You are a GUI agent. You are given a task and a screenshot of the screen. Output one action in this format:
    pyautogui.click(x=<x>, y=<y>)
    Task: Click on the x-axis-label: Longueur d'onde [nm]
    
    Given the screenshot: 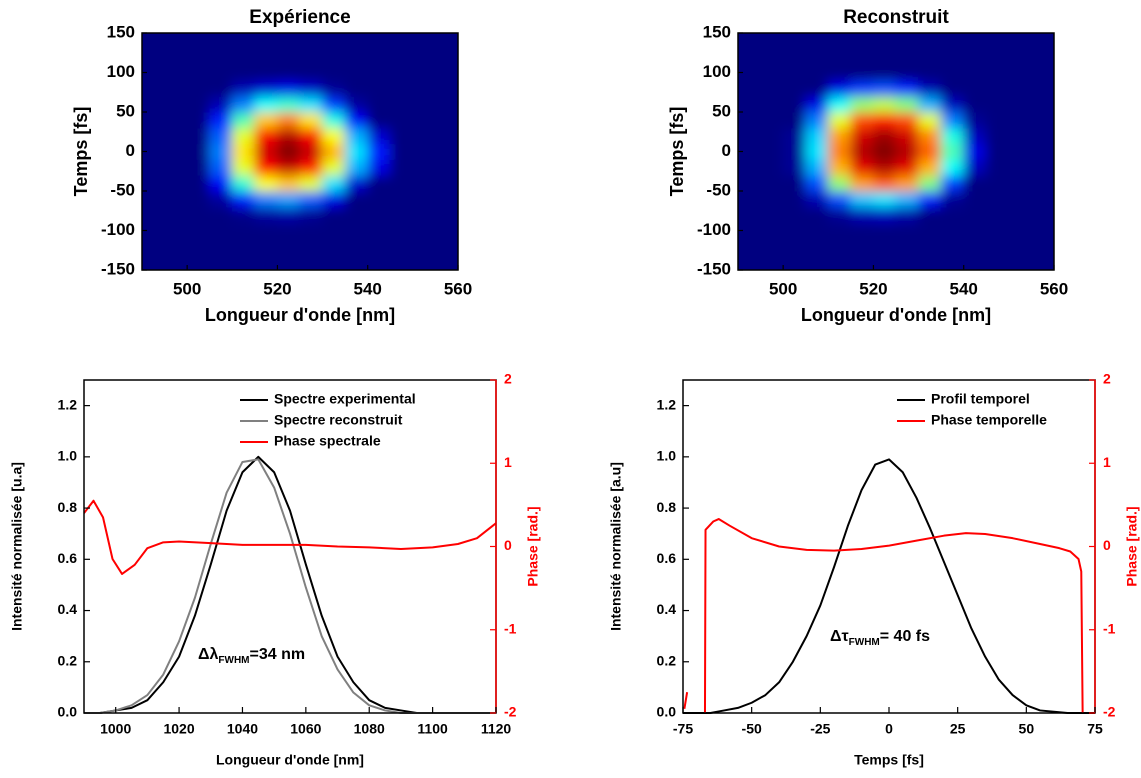 What is the action you would take?
    pyautogui.click(x=290, y=760)
    